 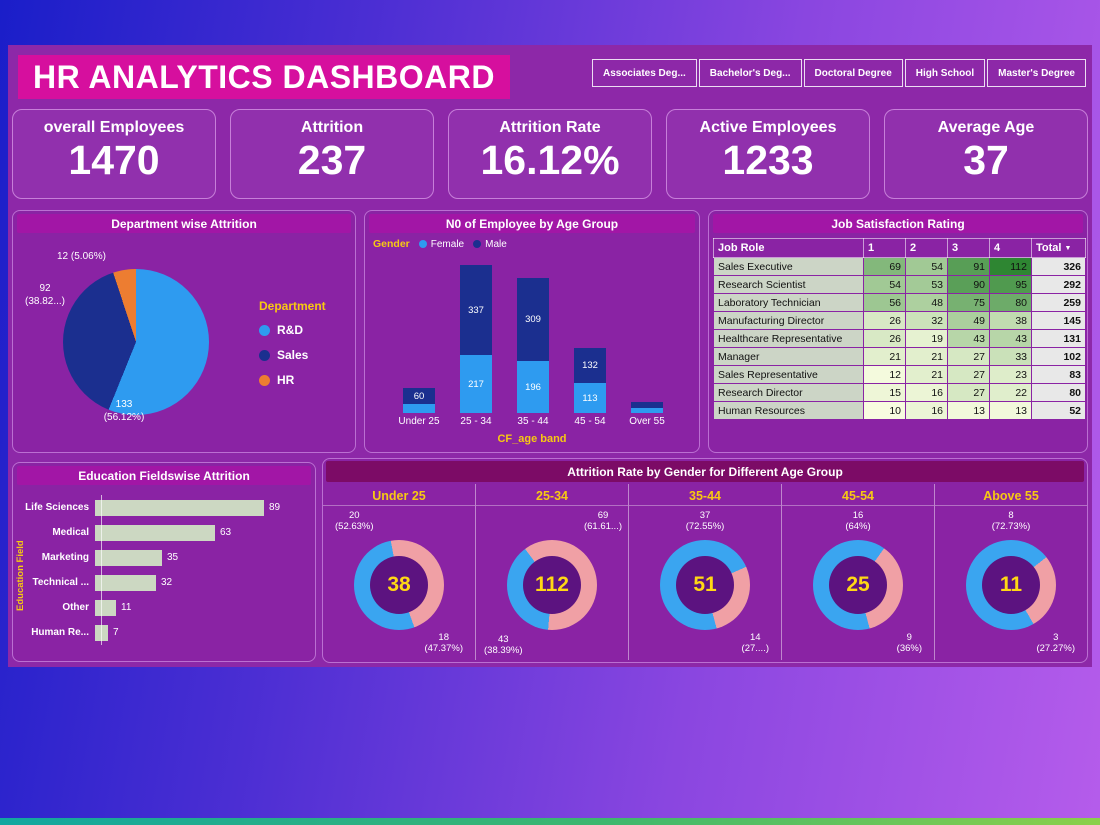 I want to click on dashboard-title: HR ANALYTICS DASHBOARD, so click(x=264, y=77).